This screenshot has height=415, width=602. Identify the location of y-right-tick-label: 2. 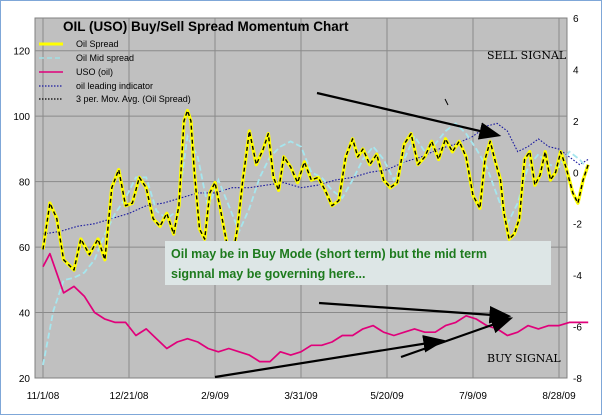
(576, 122).